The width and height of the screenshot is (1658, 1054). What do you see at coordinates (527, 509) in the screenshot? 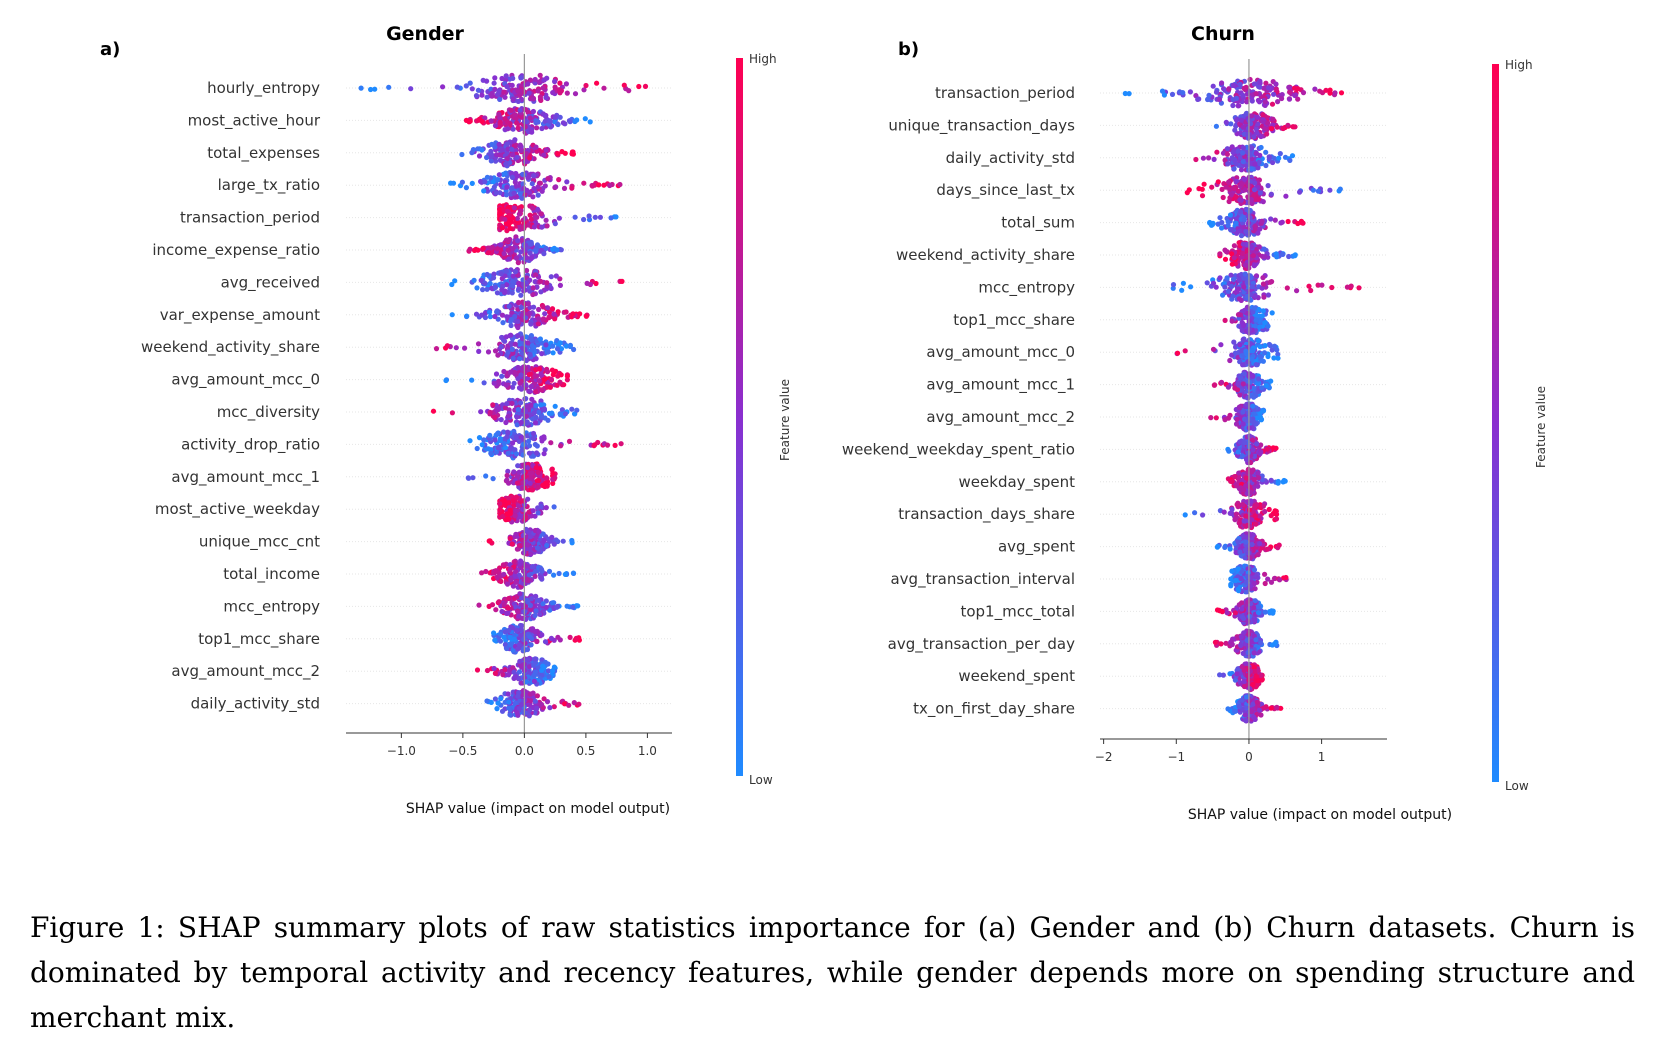
I see `gender-feature-swarm-most_active_weekday` at bounding box center [527, 509].